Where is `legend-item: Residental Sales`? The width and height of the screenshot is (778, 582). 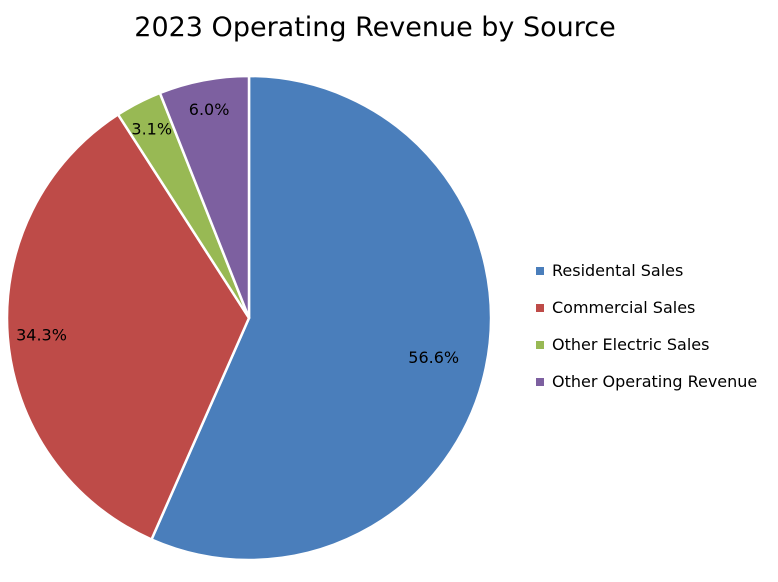
legend-item: Residental Sales is located at coordinates (646, 270).